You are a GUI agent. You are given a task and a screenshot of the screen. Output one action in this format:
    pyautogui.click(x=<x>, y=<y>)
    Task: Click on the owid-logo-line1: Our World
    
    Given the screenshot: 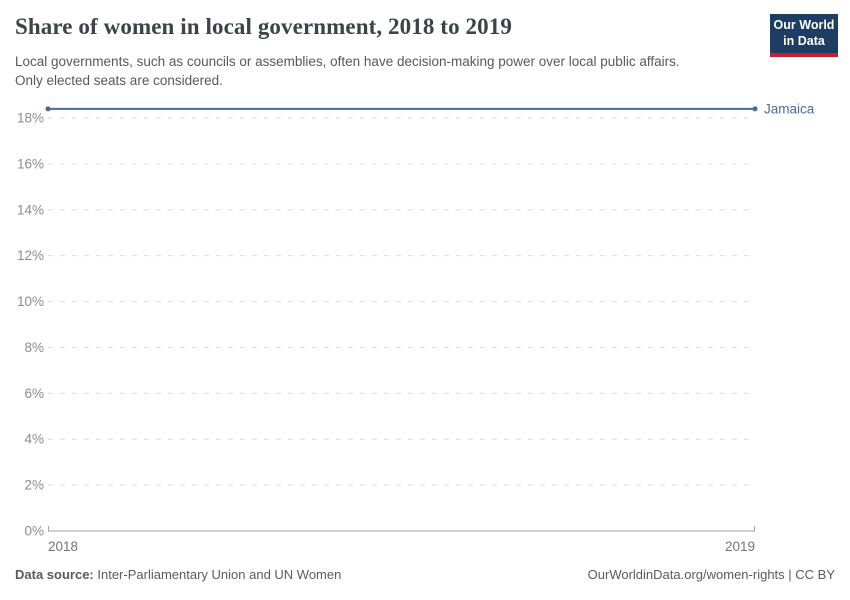 What is the action you would take?
    pyautogui.click(x=804, y=25)
    